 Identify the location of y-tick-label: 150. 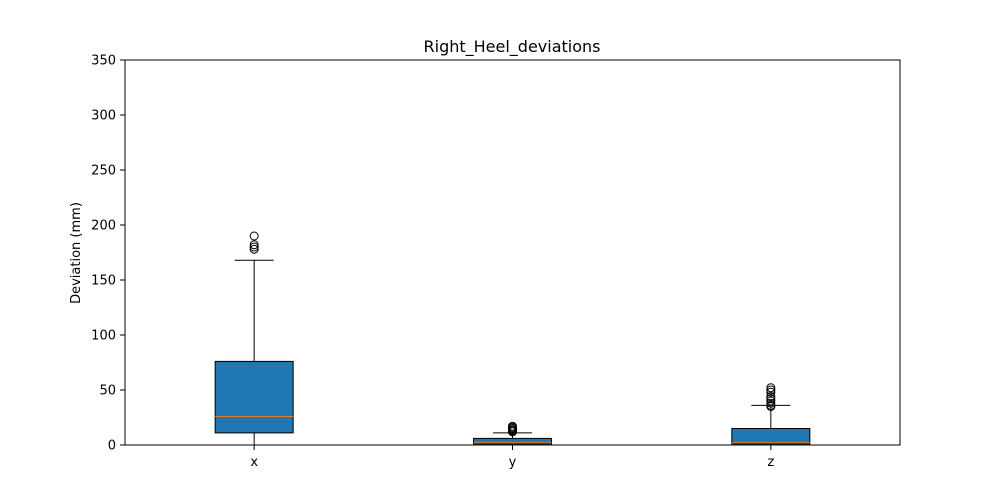
(103, 281).